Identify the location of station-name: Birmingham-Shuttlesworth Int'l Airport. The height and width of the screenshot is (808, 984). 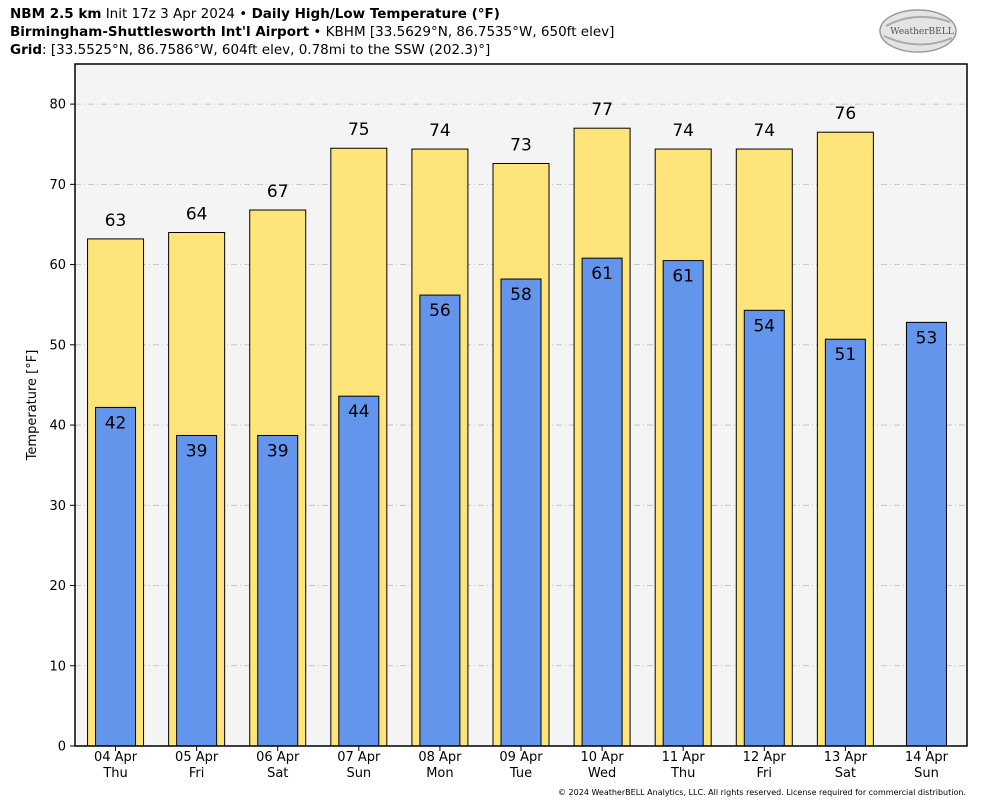
(160, 32).